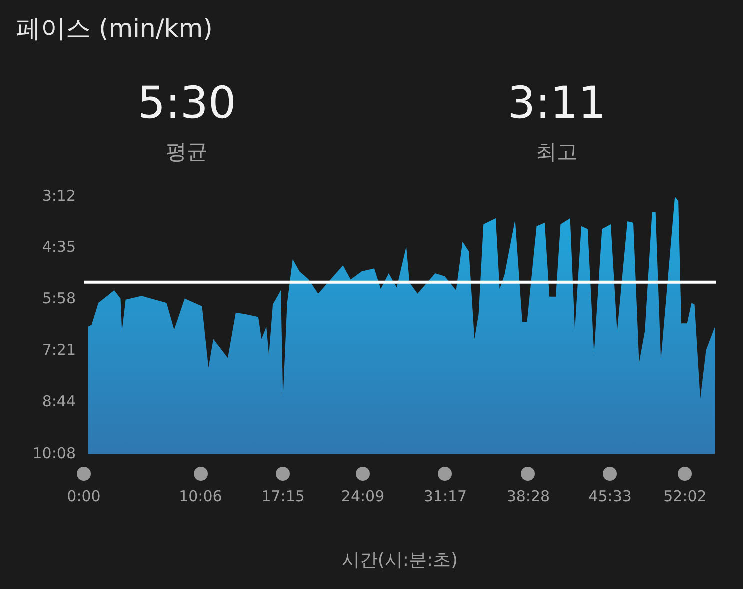 The width and height of the screenshot is (743, 589). I want to click on text: 5:30, so click(187, 104).